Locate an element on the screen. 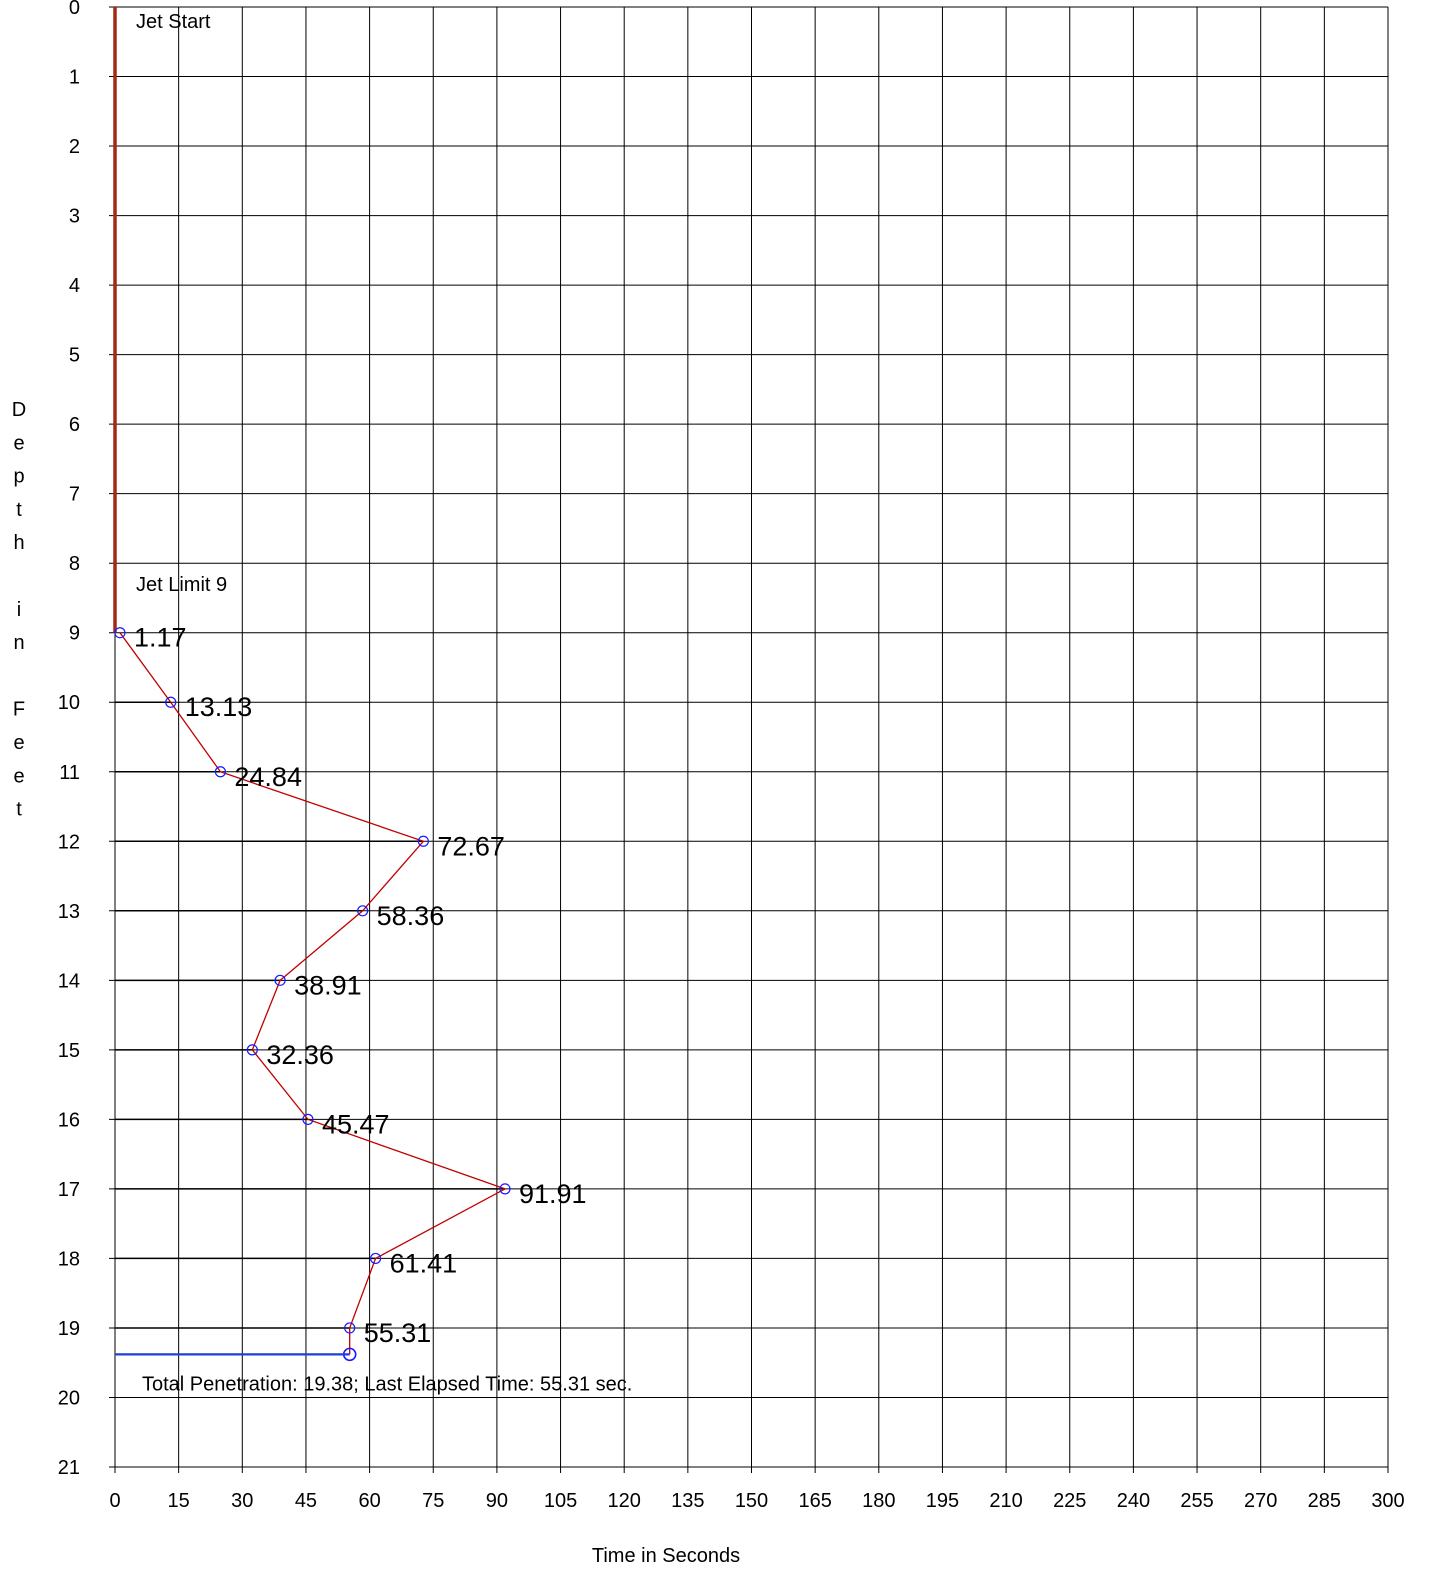 This screenshot has width=1453, height=1587. y-tick-19: 19 is located at coordinates (69, 1329).